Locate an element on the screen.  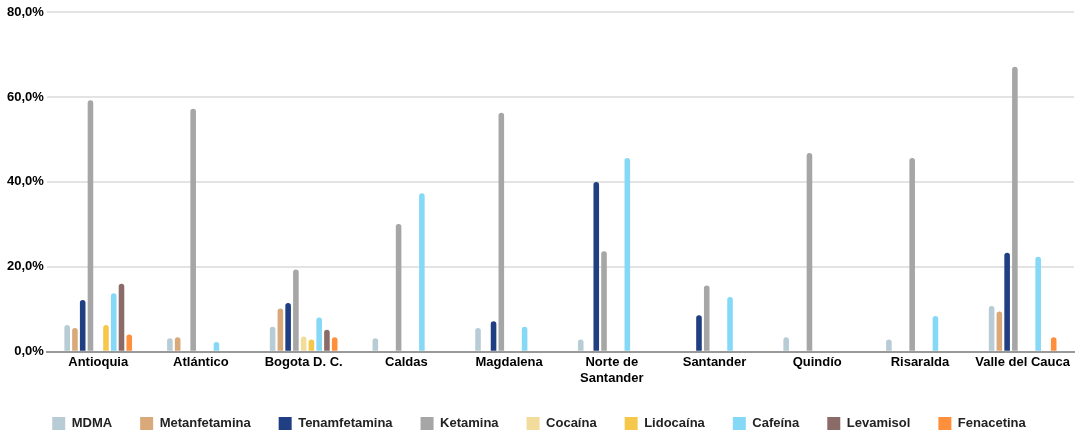
legend-label: Cafeína is located at coordinates (776, 423).